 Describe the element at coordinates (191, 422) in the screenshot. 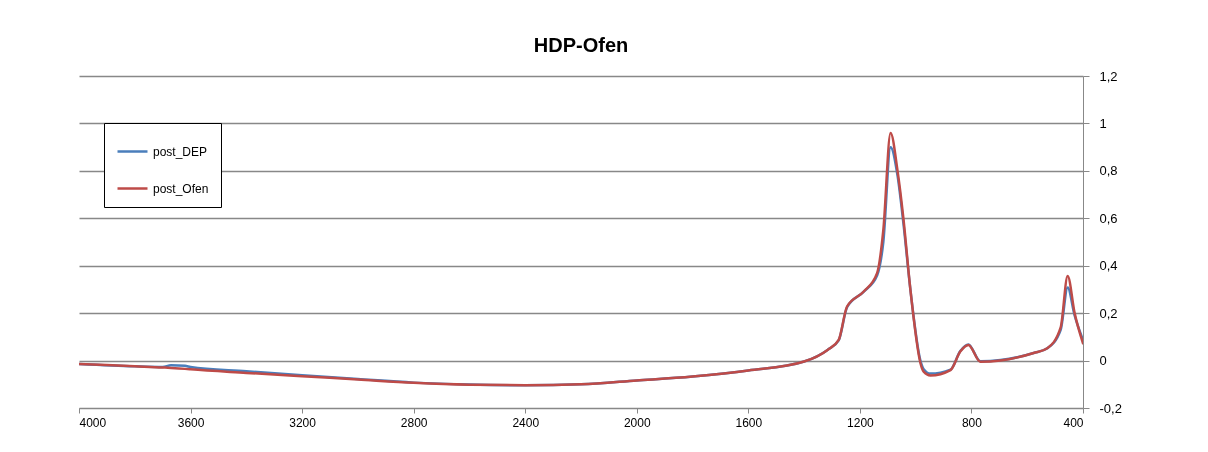

I see `x-tick-label: 3600` at that location.